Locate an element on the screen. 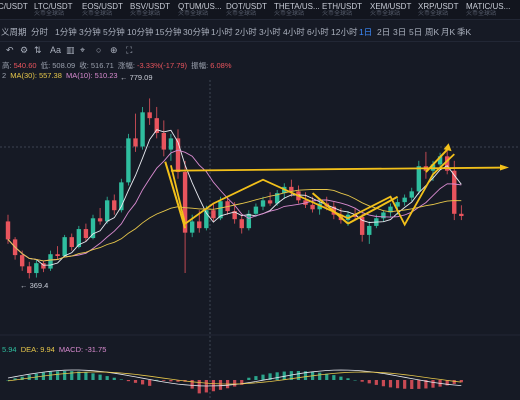  ticker-symbol: C/USDT is located at coordinates (14, 6).